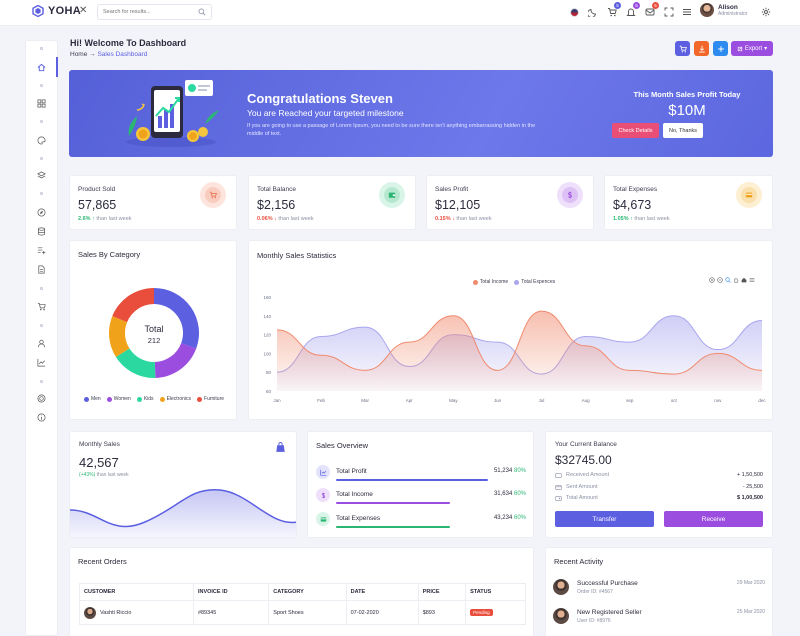  I want to click on layers-icon, so click(41, 174).